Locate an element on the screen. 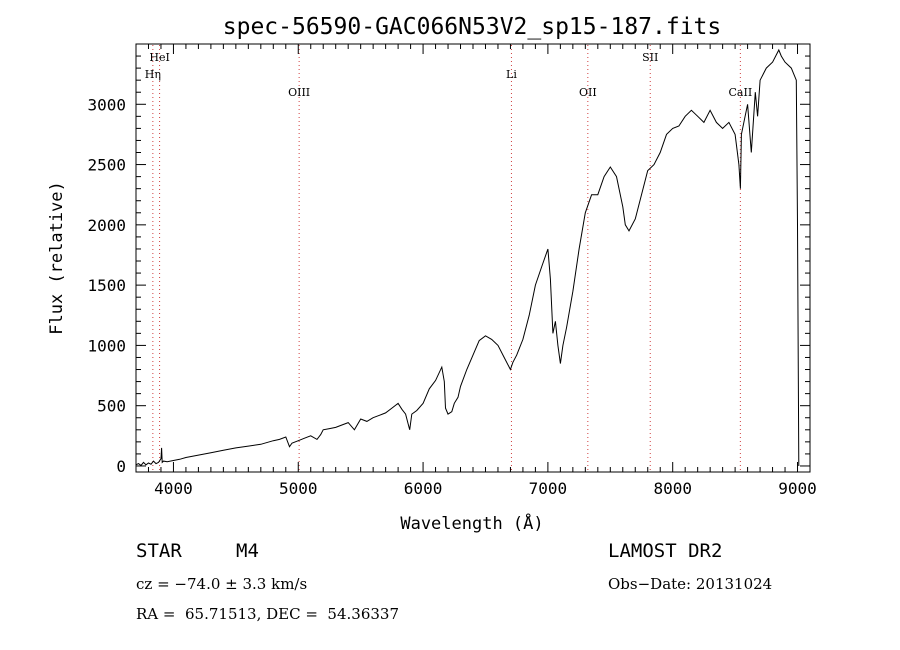 The height and width of the screenshot is (650, 900). chart-title: spec-56590-GAC066N53V2_sp15-187.fits is located at coordinates (472, 27).